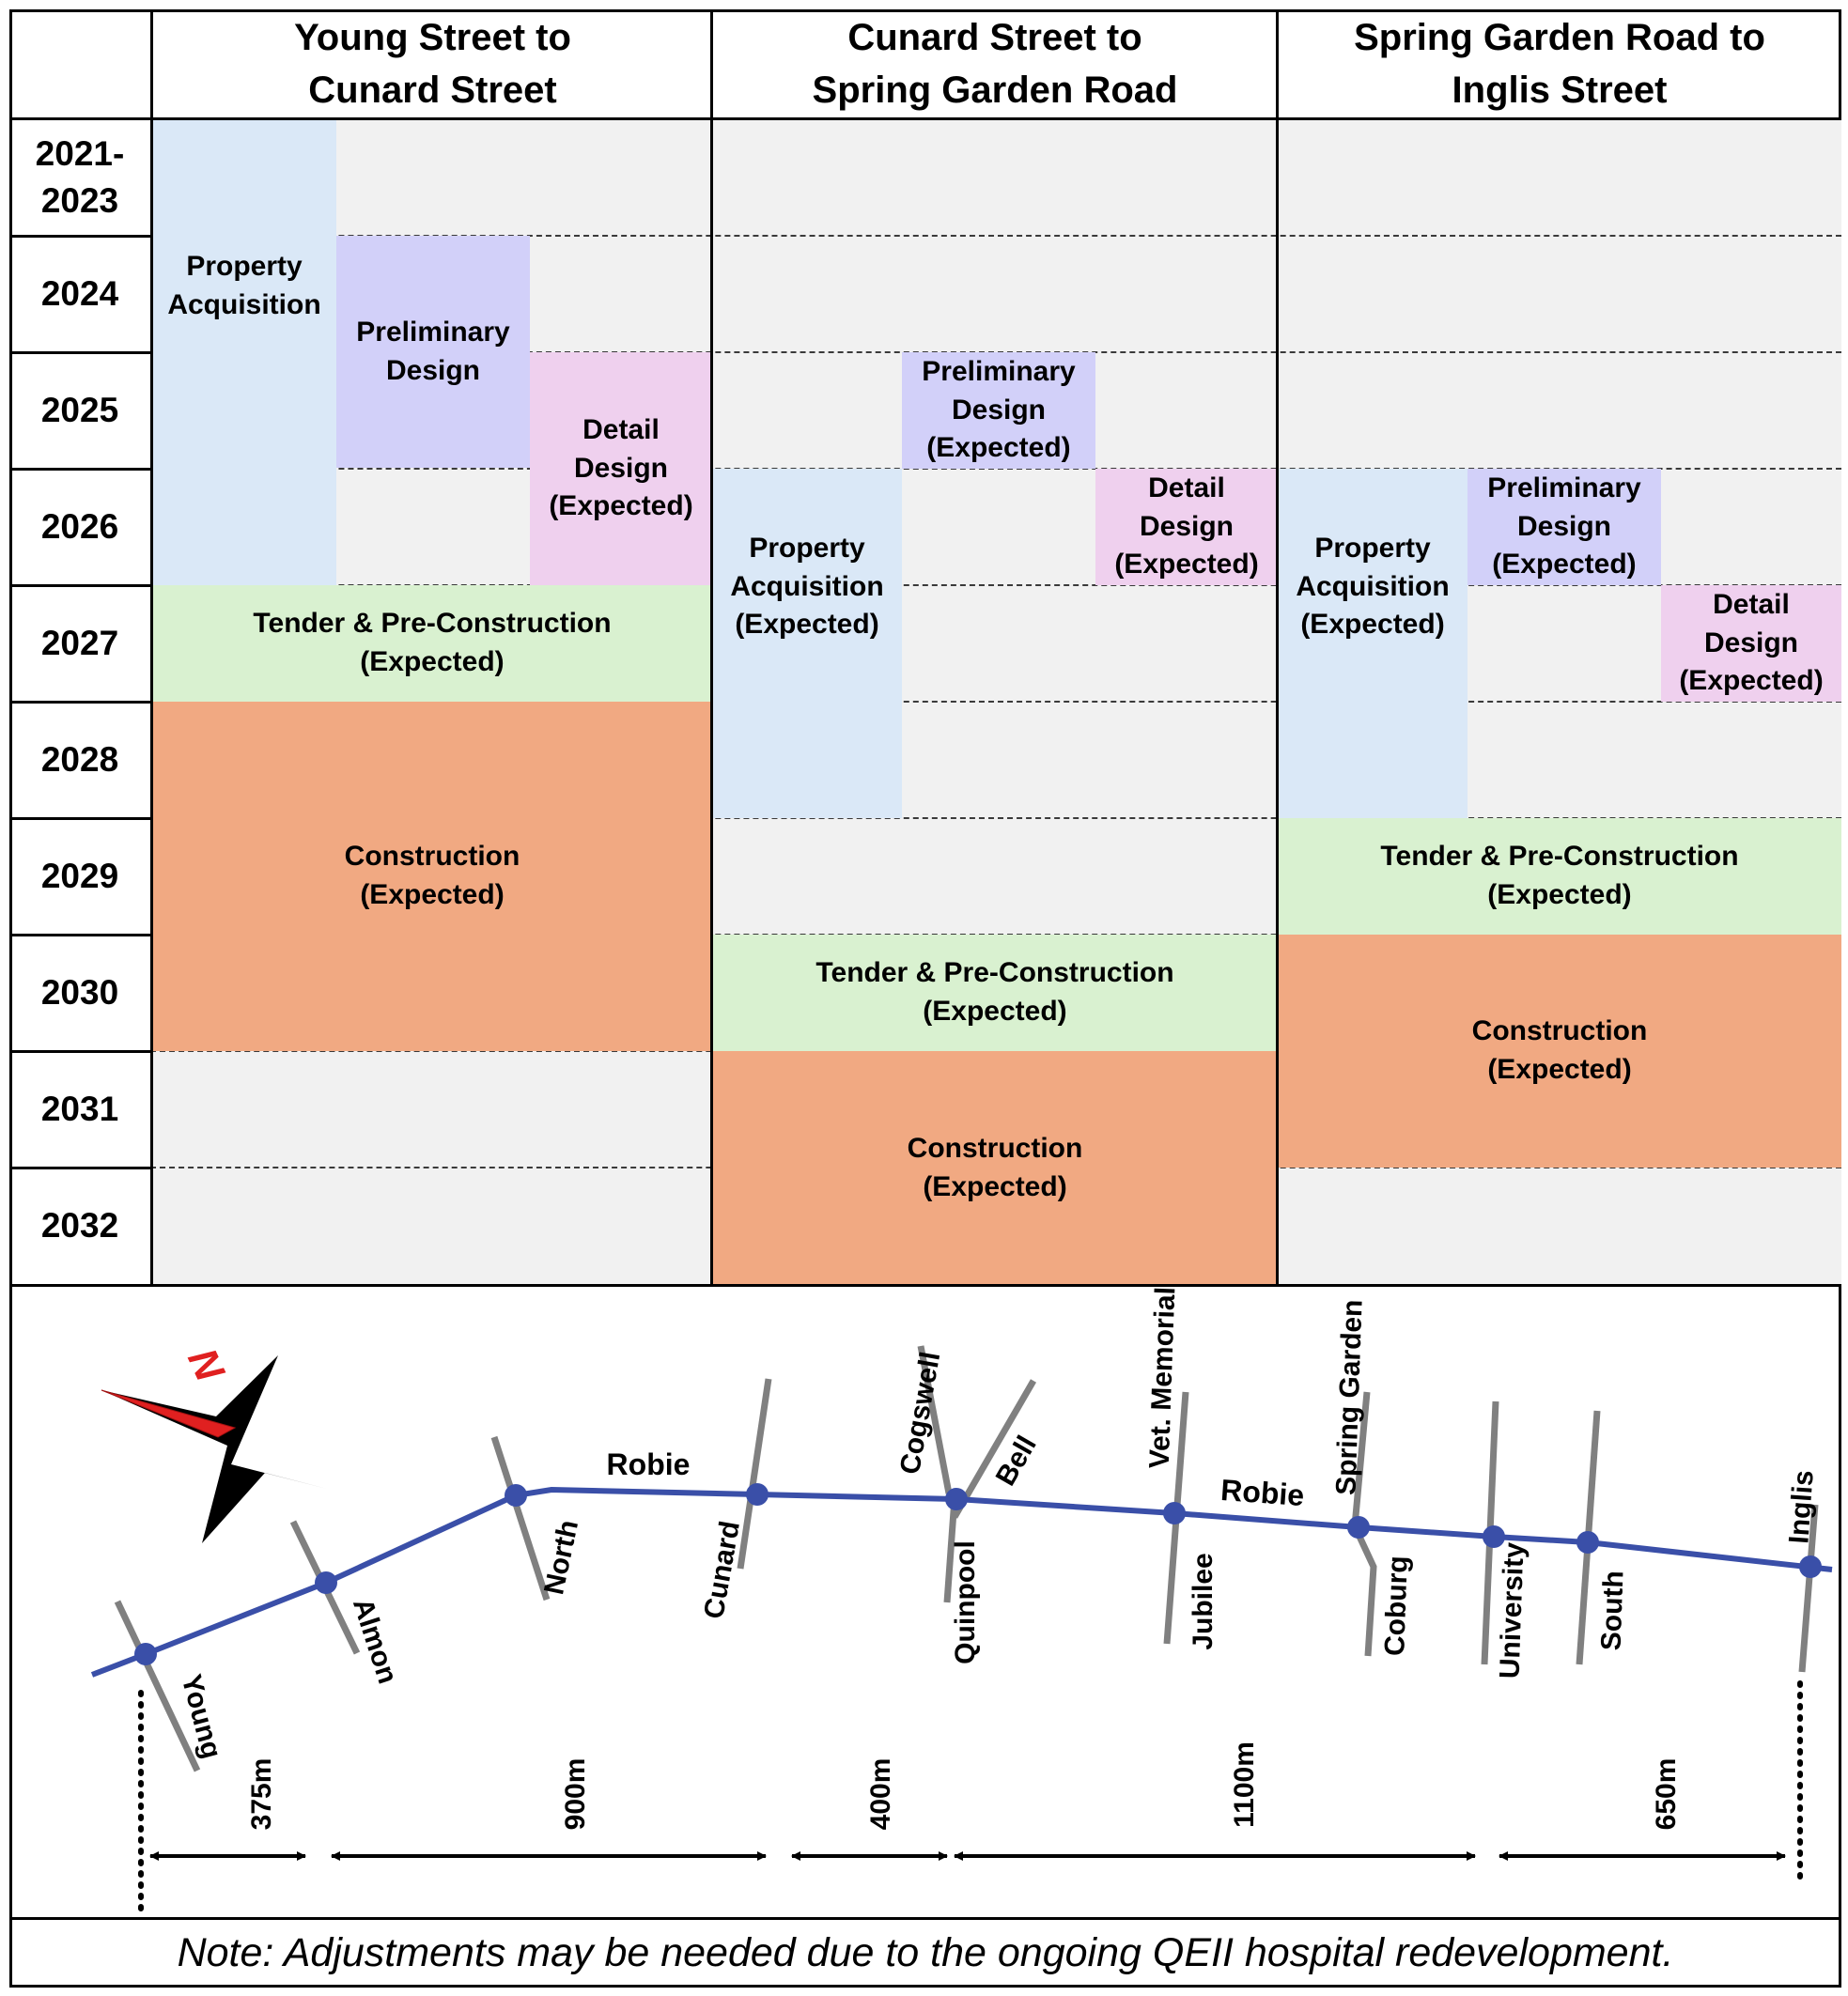  What do you see at coordinates (1244, 1784) in the screenshot?
I see `distance-label-1100m: 1100m` at bounding box center [1244, 1784].